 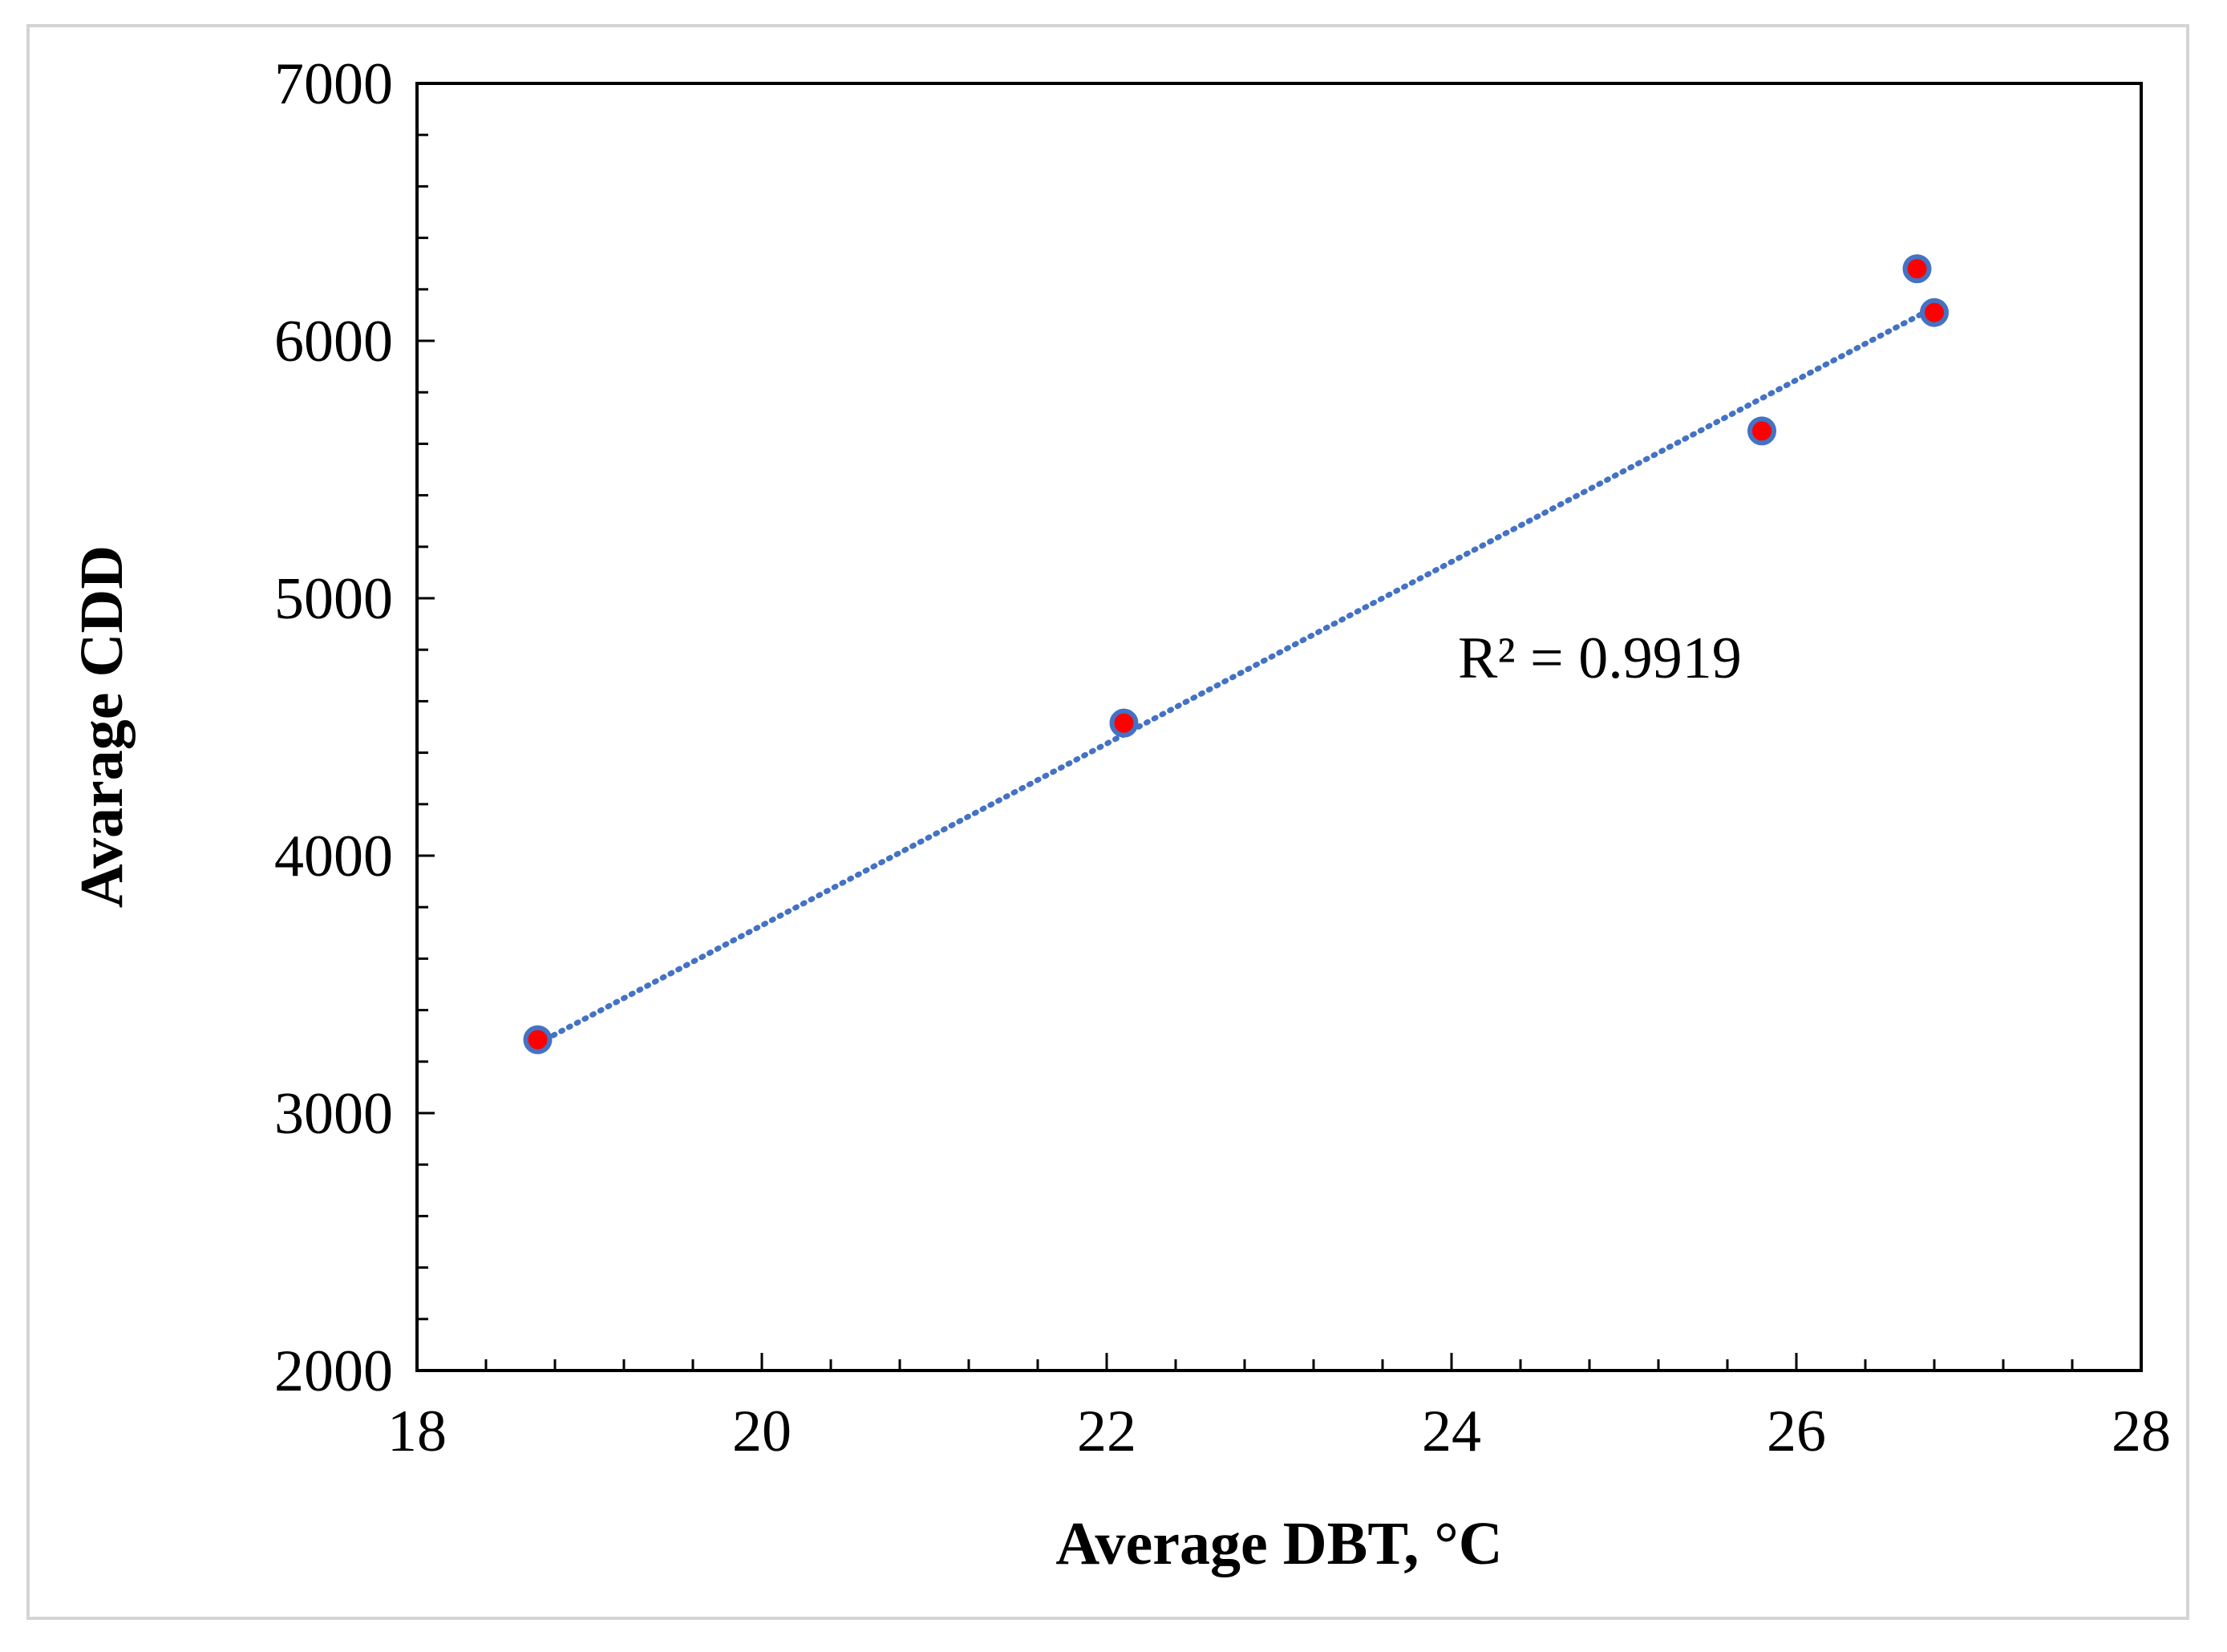 I want to click on y-tick-label: 6000, so click(x=333, y=342).